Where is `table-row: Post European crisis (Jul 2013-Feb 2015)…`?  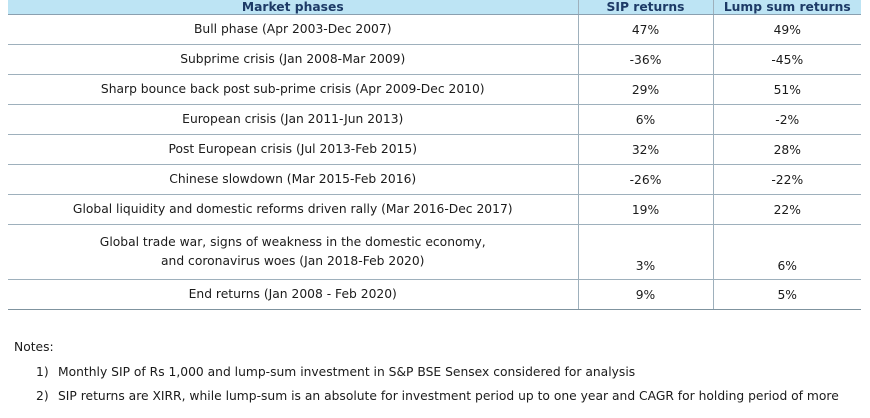 table-row: Post European crisis (Jul 2013-Feb 2015)… is located at coordinates (434, 149).